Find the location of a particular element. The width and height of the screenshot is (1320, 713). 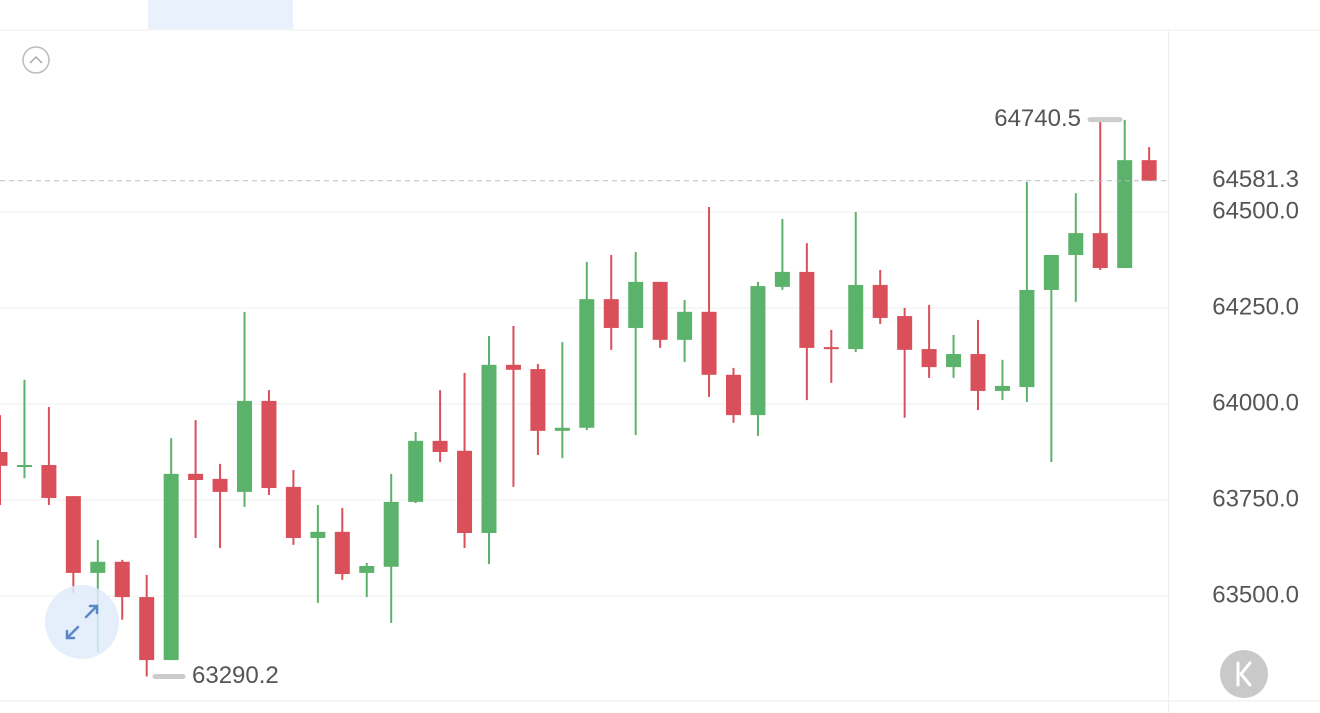

collapse-button is located at coordinates (36, 60).